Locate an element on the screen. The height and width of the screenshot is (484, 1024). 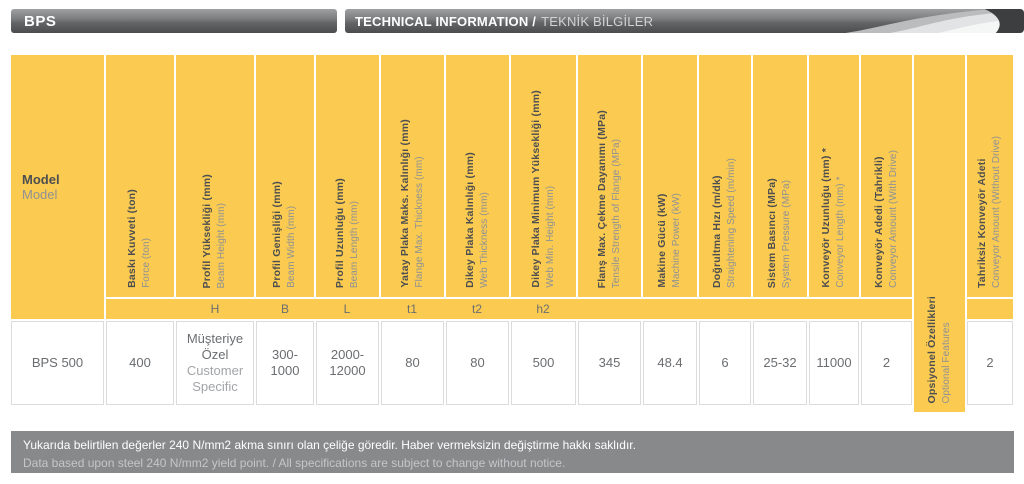
section-title-en: TECHNICAL INFORMATION / is located at coordinates (446, 21).